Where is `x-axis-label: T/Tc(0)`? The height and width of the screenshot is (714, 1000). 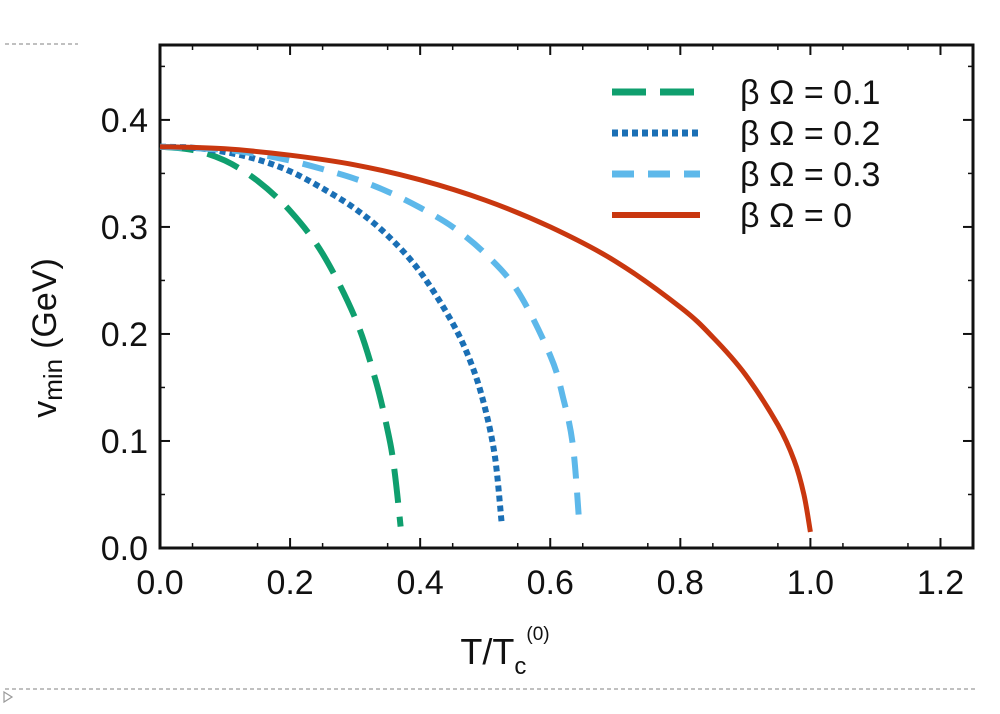
x-axis-label: T/Tc(0) is located at coordinates (504, 652).